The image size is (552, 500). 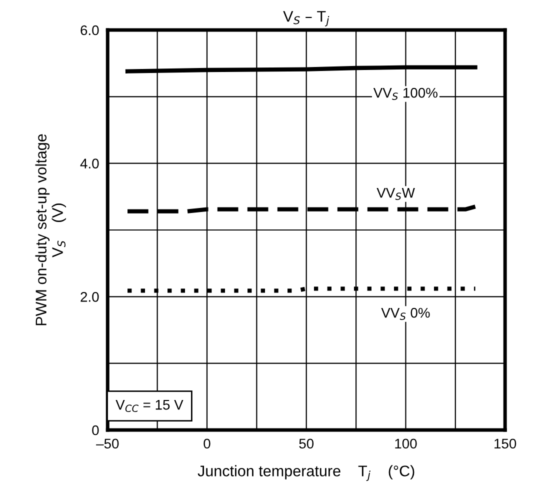 What do you see at coordinates (405, 94) in the screenshot?
I see `annotation: VV$_{S}$ 100%` at bounding box center [405, 94].